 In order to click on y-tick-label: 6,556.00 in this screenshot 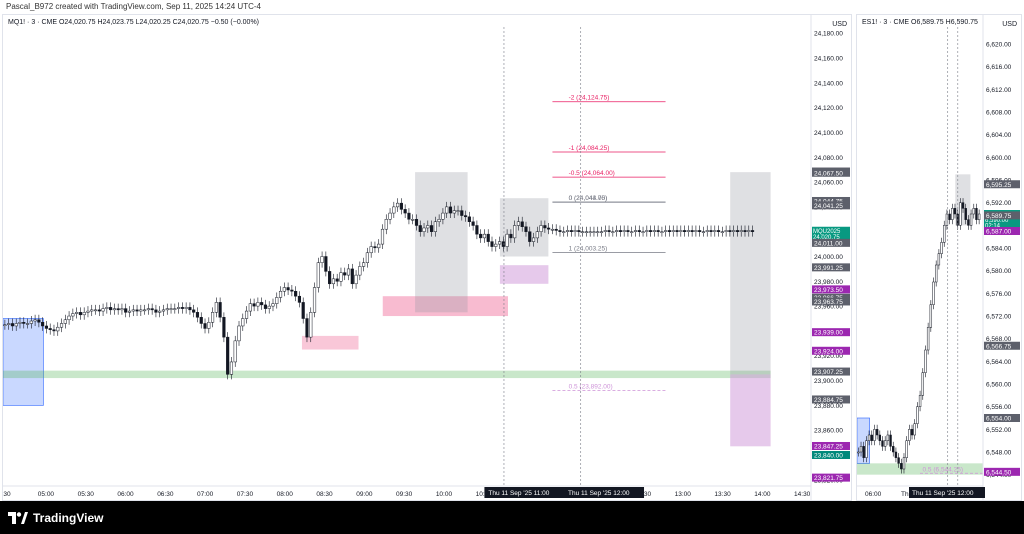, I will do `click(999, 407)`.